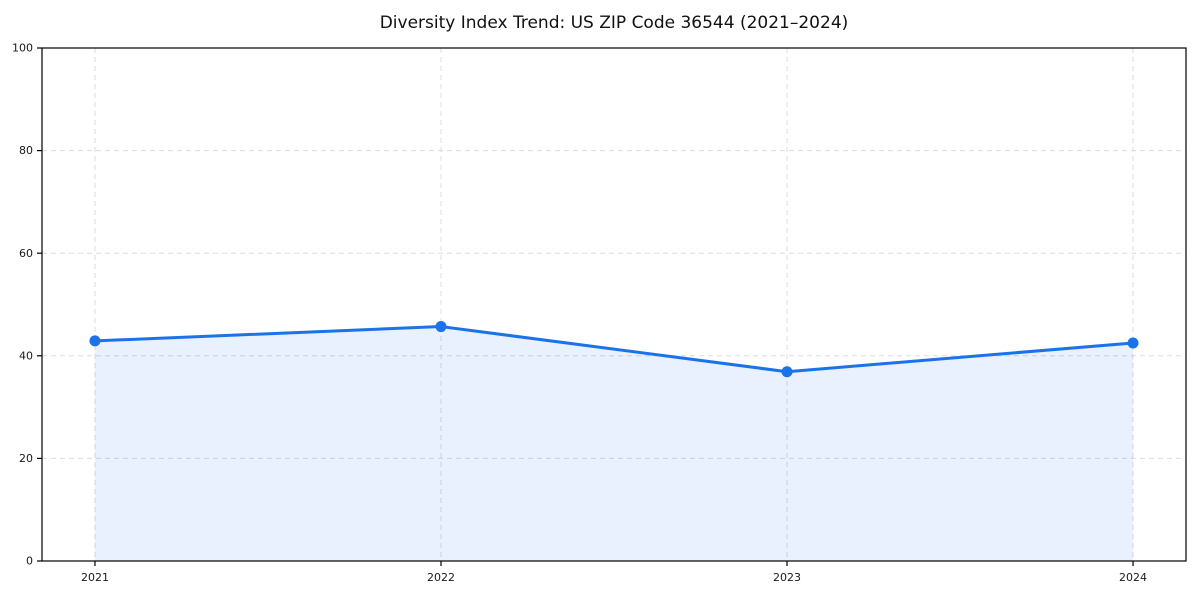  I want to click on y-tick-label: 60, so click(26, 253).